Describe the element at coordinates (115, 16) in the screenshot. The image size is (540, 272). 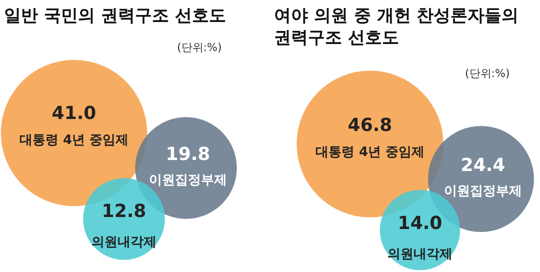
I see `text: 일반 국민의 권력구조 선호도` at that location.